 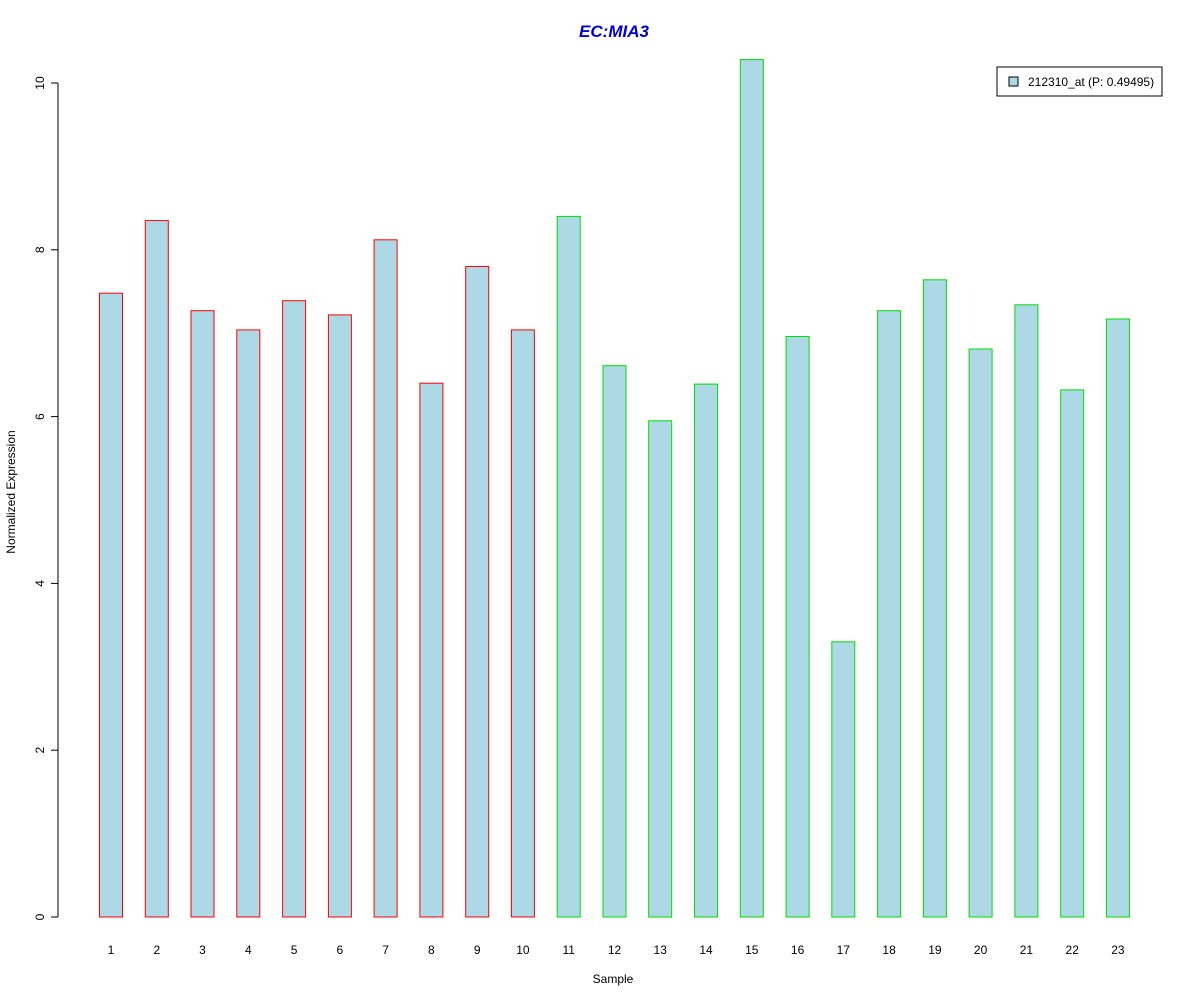 I want to click on x-tick-label: 4, so click(x=248, y=950).